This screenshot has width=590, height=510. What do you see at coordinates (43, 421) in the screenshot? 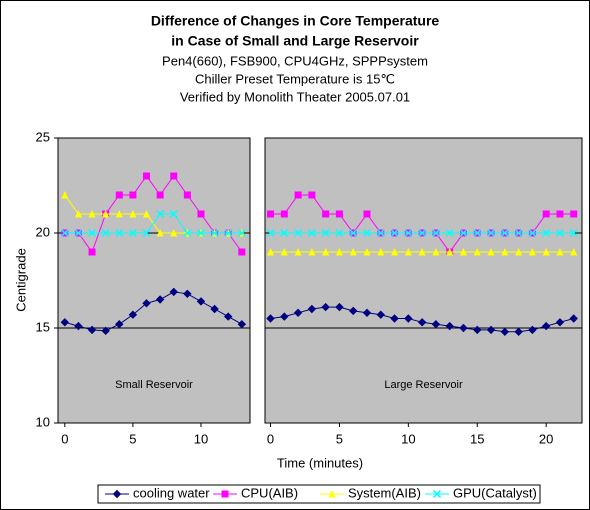
I see `y-tick-label: 10` at bounding box center [43, 421].